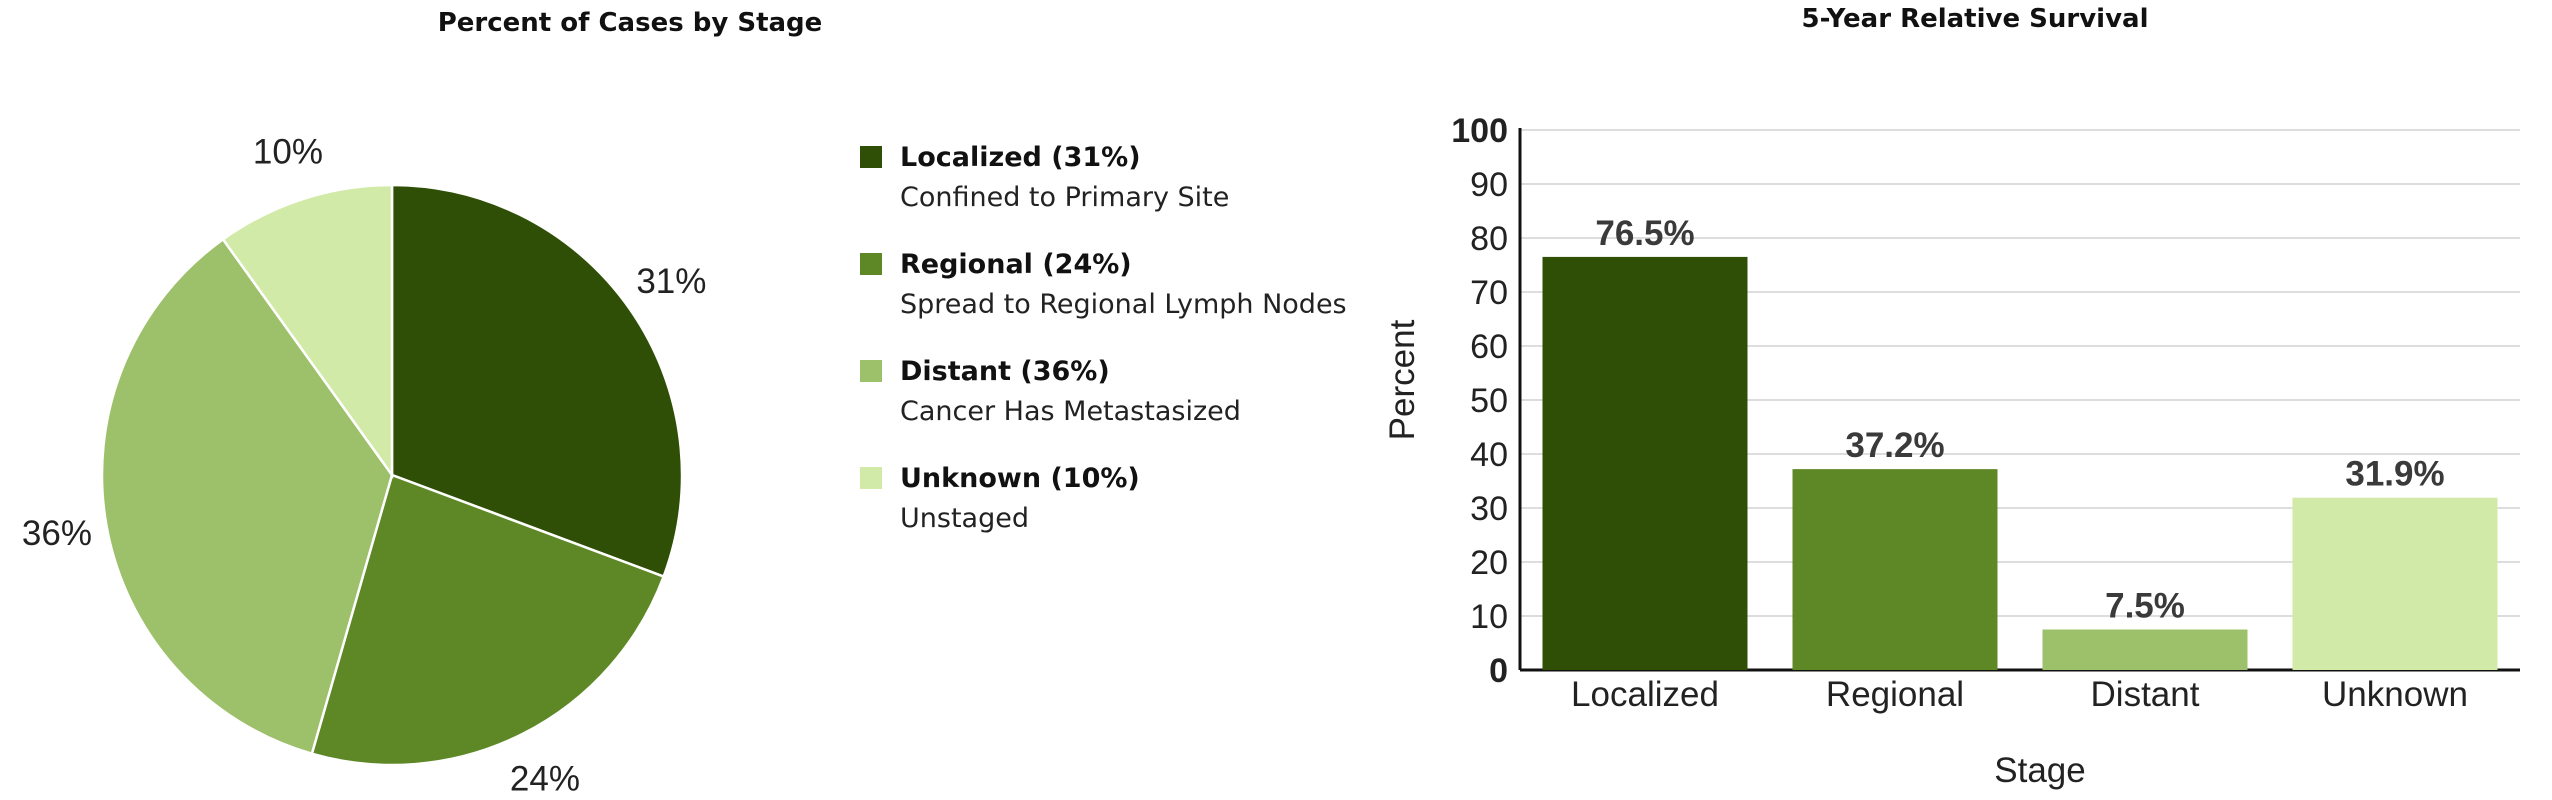 This screenshot has height=800, width=2552. What do you see at coordinates (1489, 617) in the screenshot?
I see `y-tick-label: 10` at bounding box center [1489, 617].